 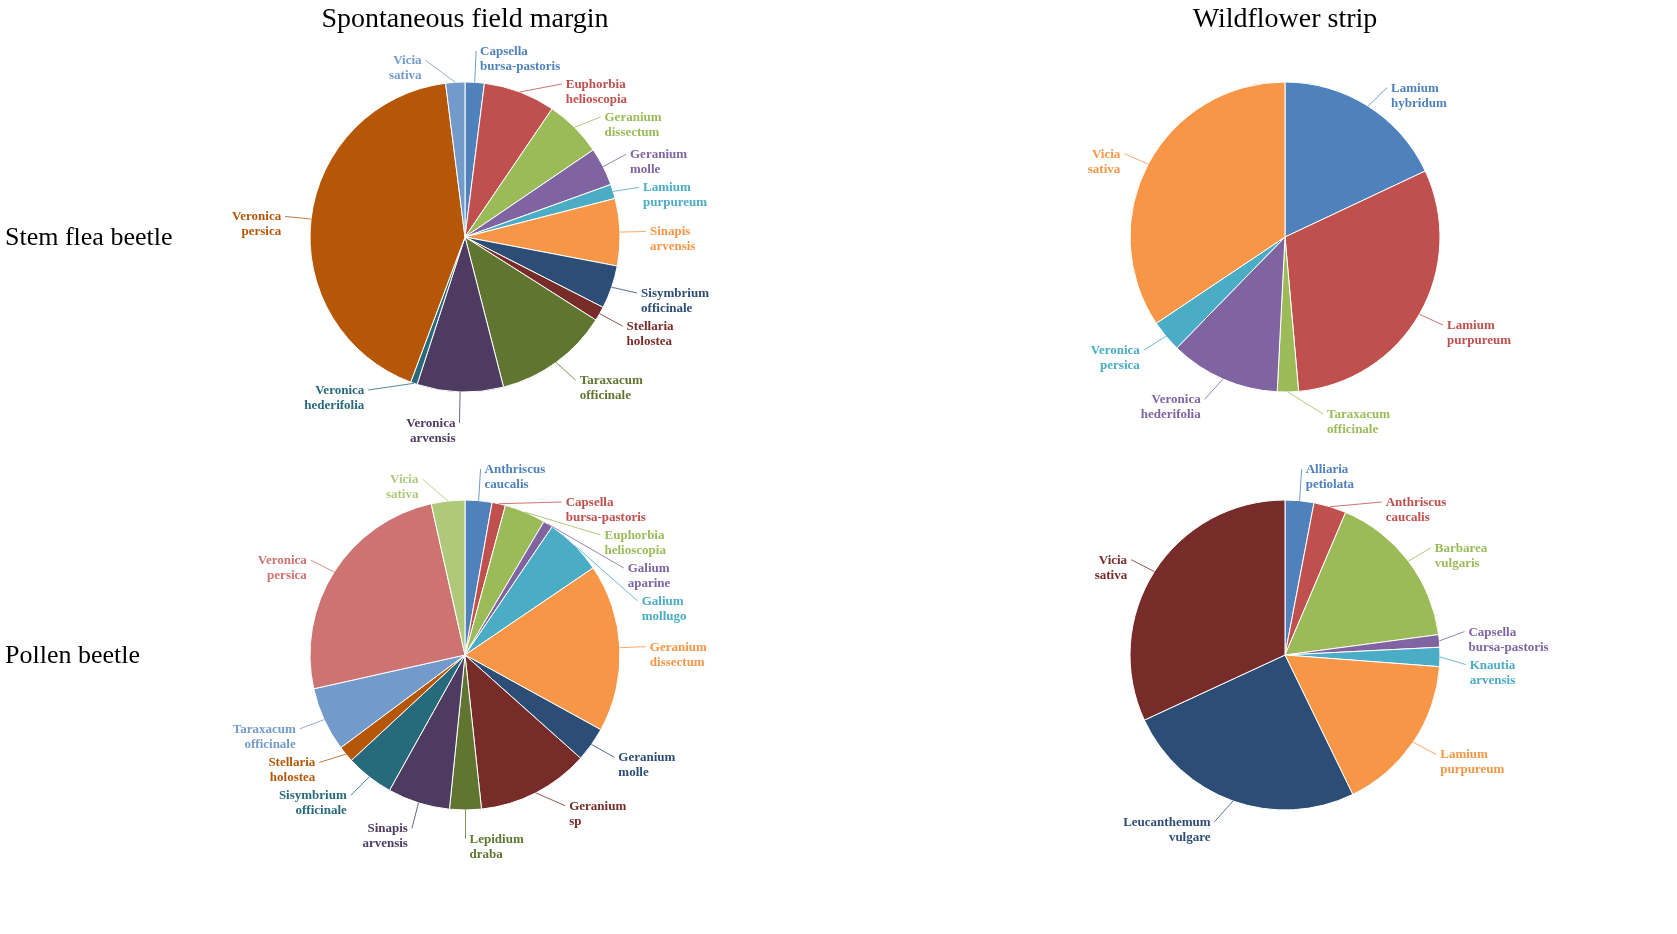 I want to click on slice-label: Knautia arvensis, so click(x=1492, y=671).